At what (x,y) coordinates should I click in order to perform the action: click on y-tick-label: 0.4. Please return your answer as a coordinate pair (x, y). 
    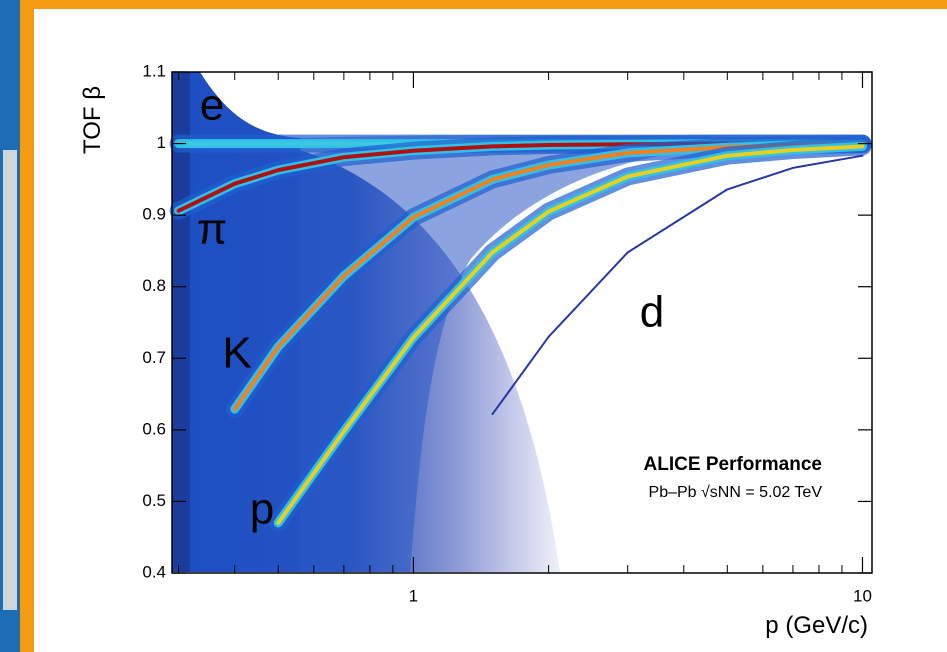
    Looking at the image, I should click on (154, 571).